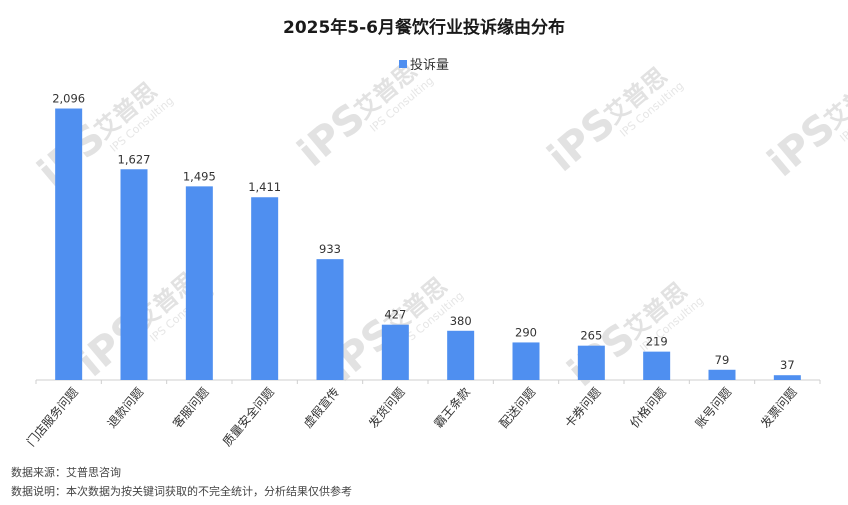 The height and width of the screenshot is (505, 848). Describe the element at coordinates (386, 407) in the screenshot. I see `x-tick-label: 发货问题` at that location.